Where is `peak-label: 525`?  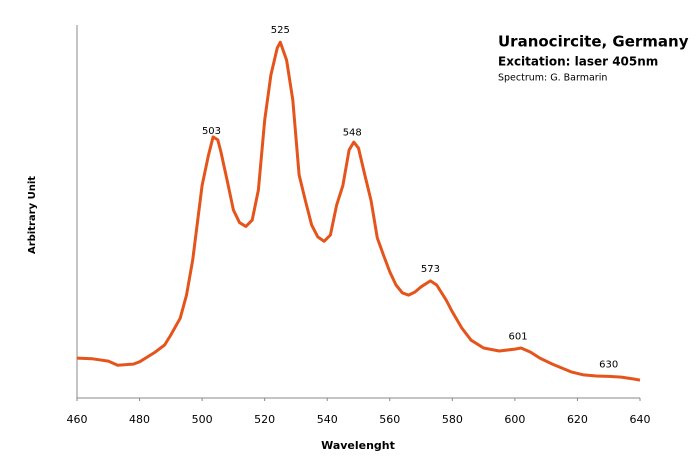 peak-label: 525 is located at coordinates (280, 30).